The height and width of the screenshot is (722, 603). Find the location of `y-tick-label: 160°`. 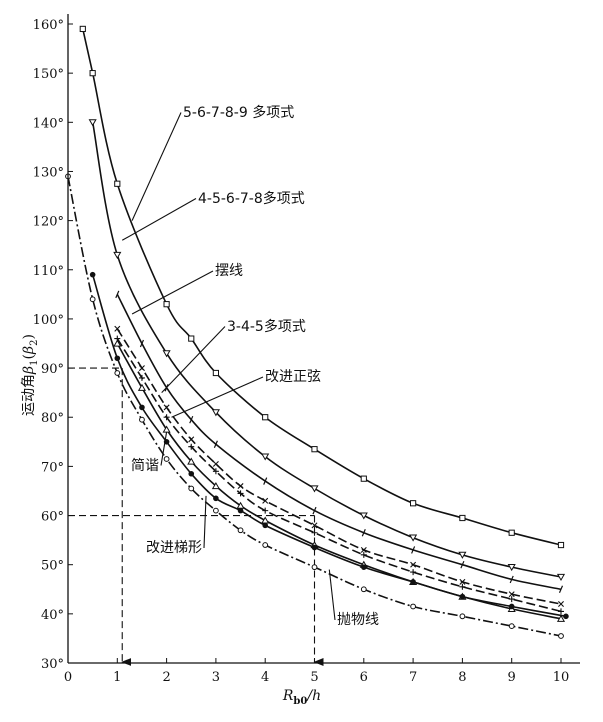

y-tick-label: 160° is located at coordinates (48, 25).